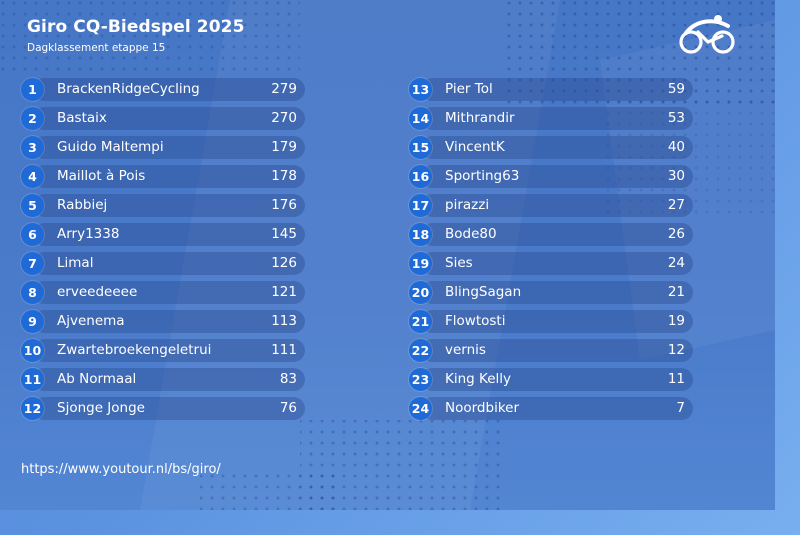  Describe the element at coordinates (284, 205) in the screenshot. I see `player-points: 176` at that location.